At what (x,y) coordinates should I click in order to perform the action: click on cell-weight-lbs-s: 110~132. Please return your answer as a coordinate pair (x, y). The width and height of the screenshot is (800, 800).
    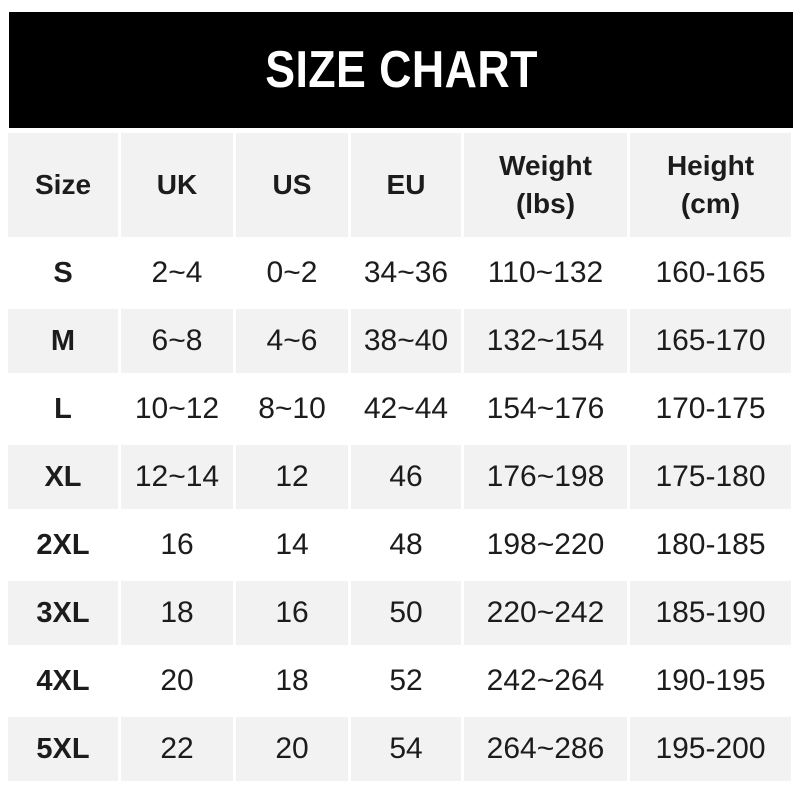
    Looking at the image, I should click on (545, 273).